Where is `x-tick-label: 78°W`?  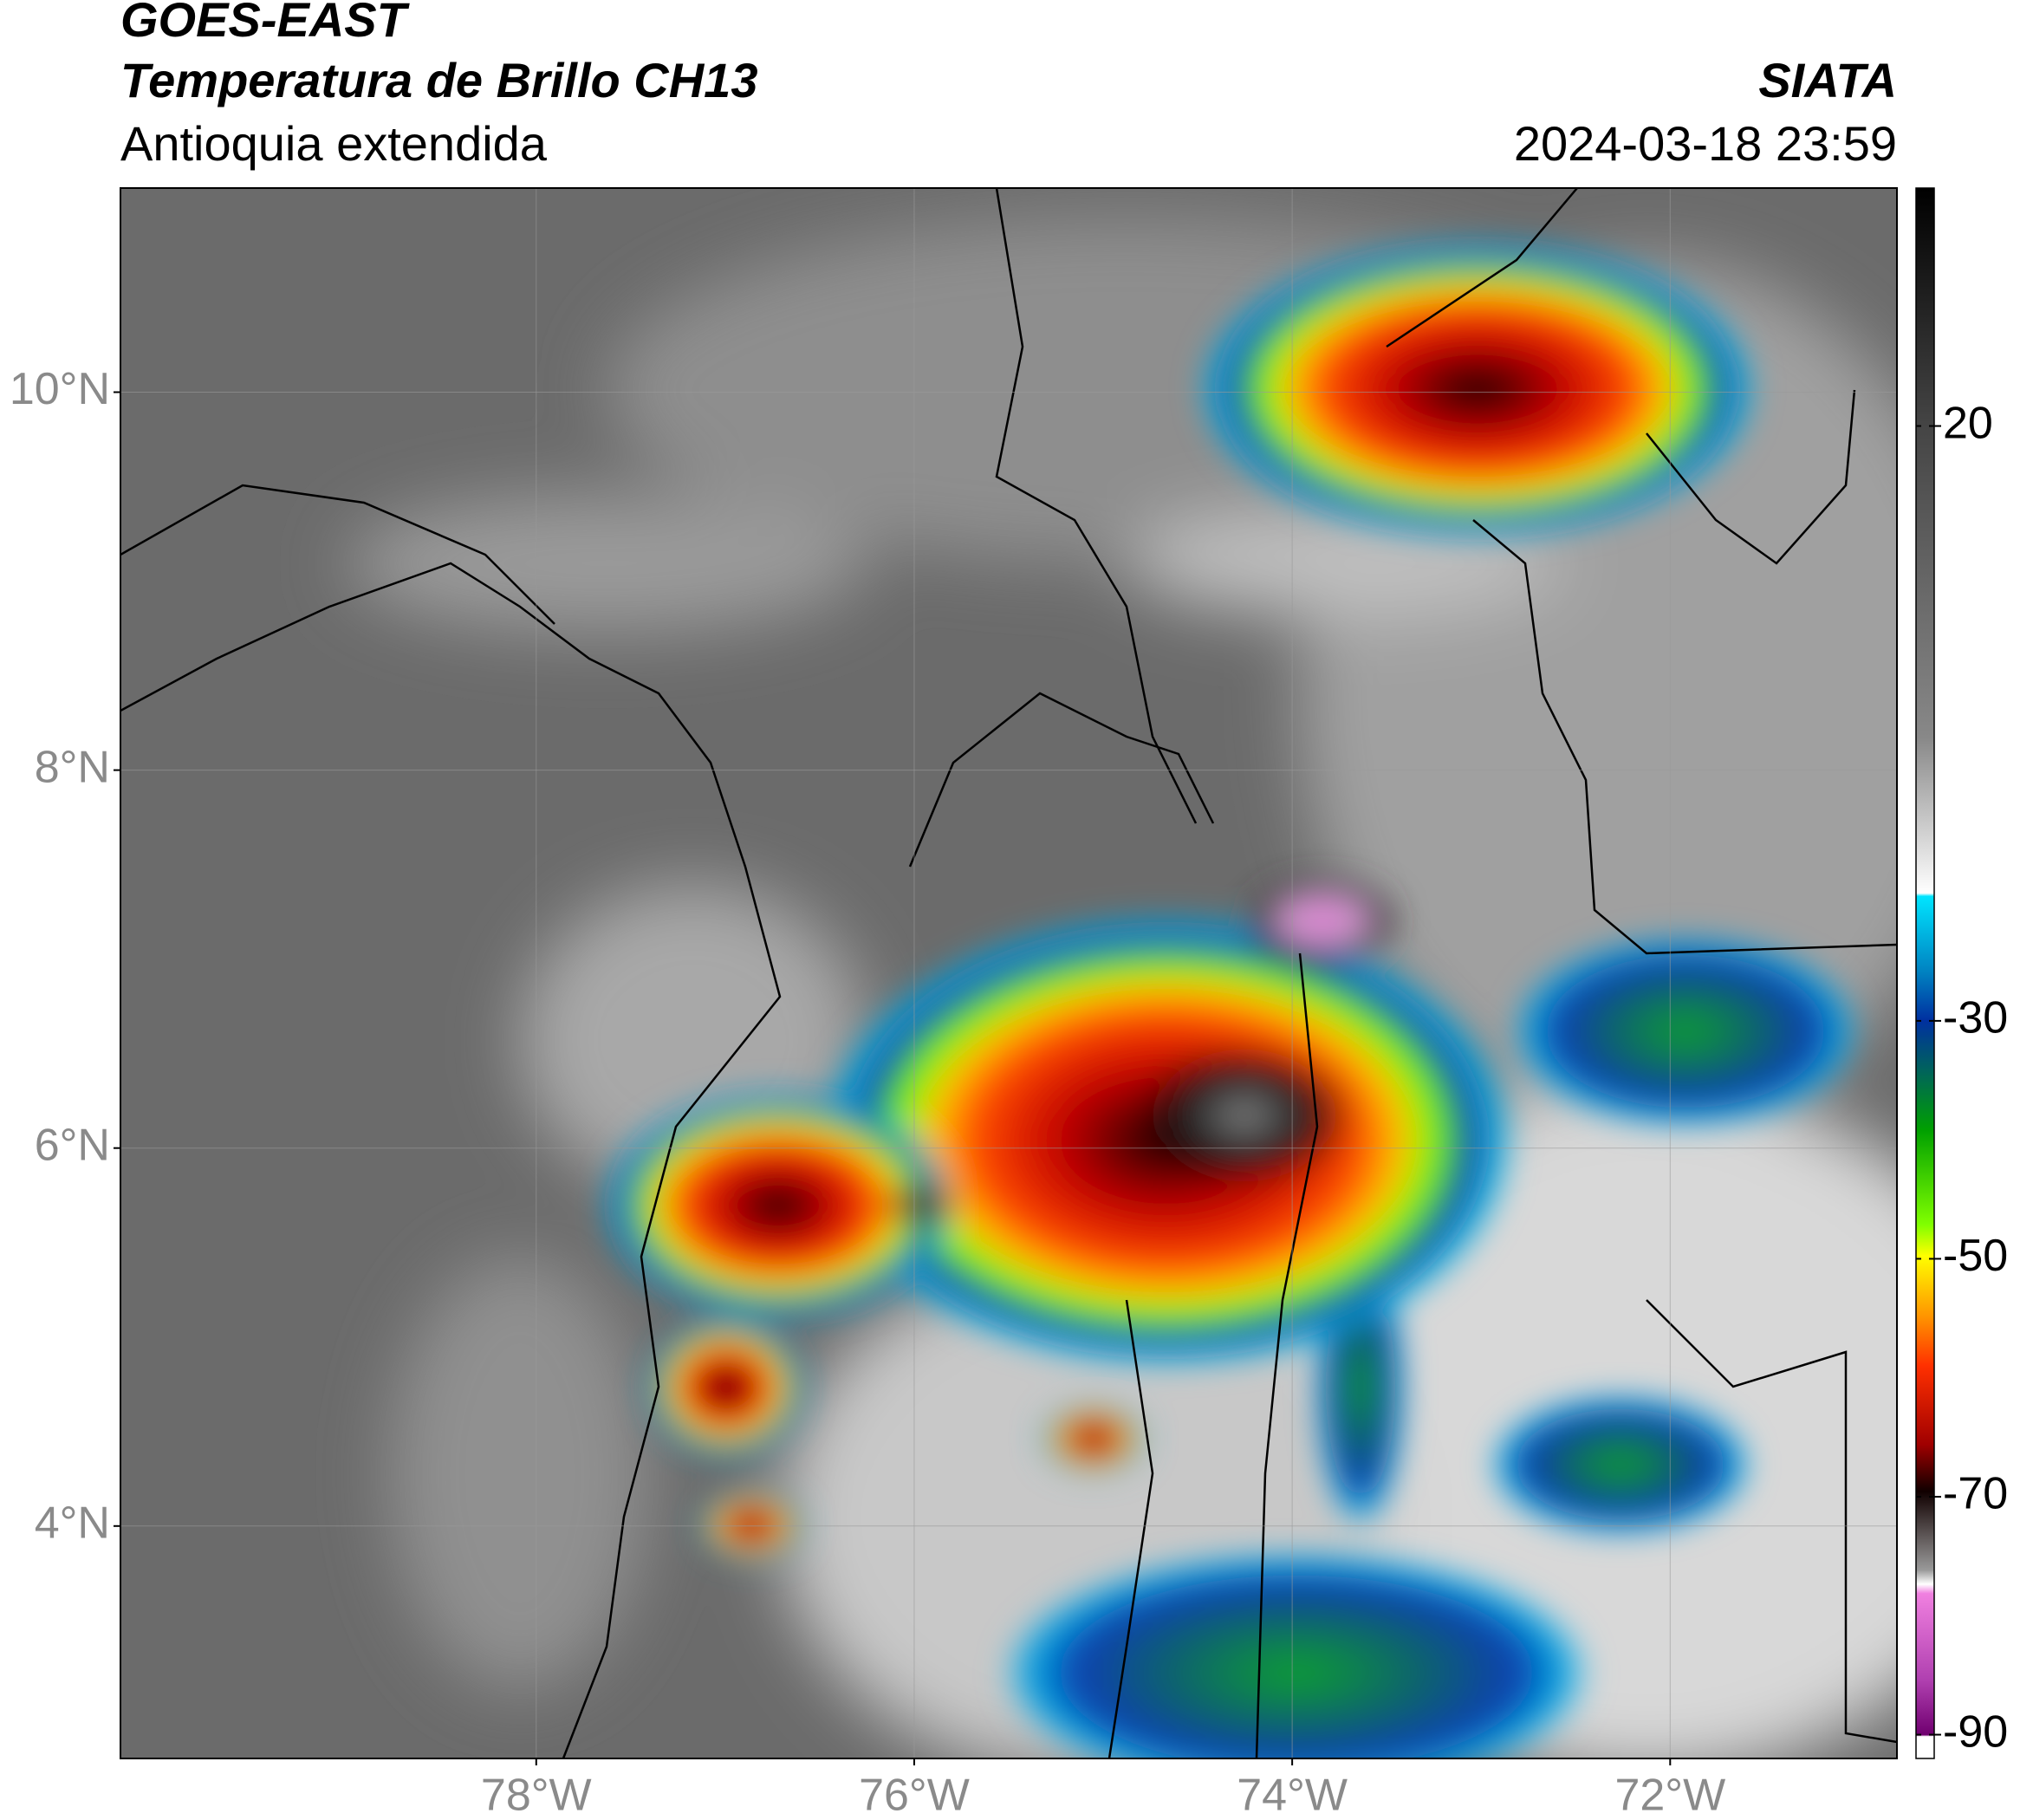 x-tick-label: 78°W is located at coordinates (536, 1795).